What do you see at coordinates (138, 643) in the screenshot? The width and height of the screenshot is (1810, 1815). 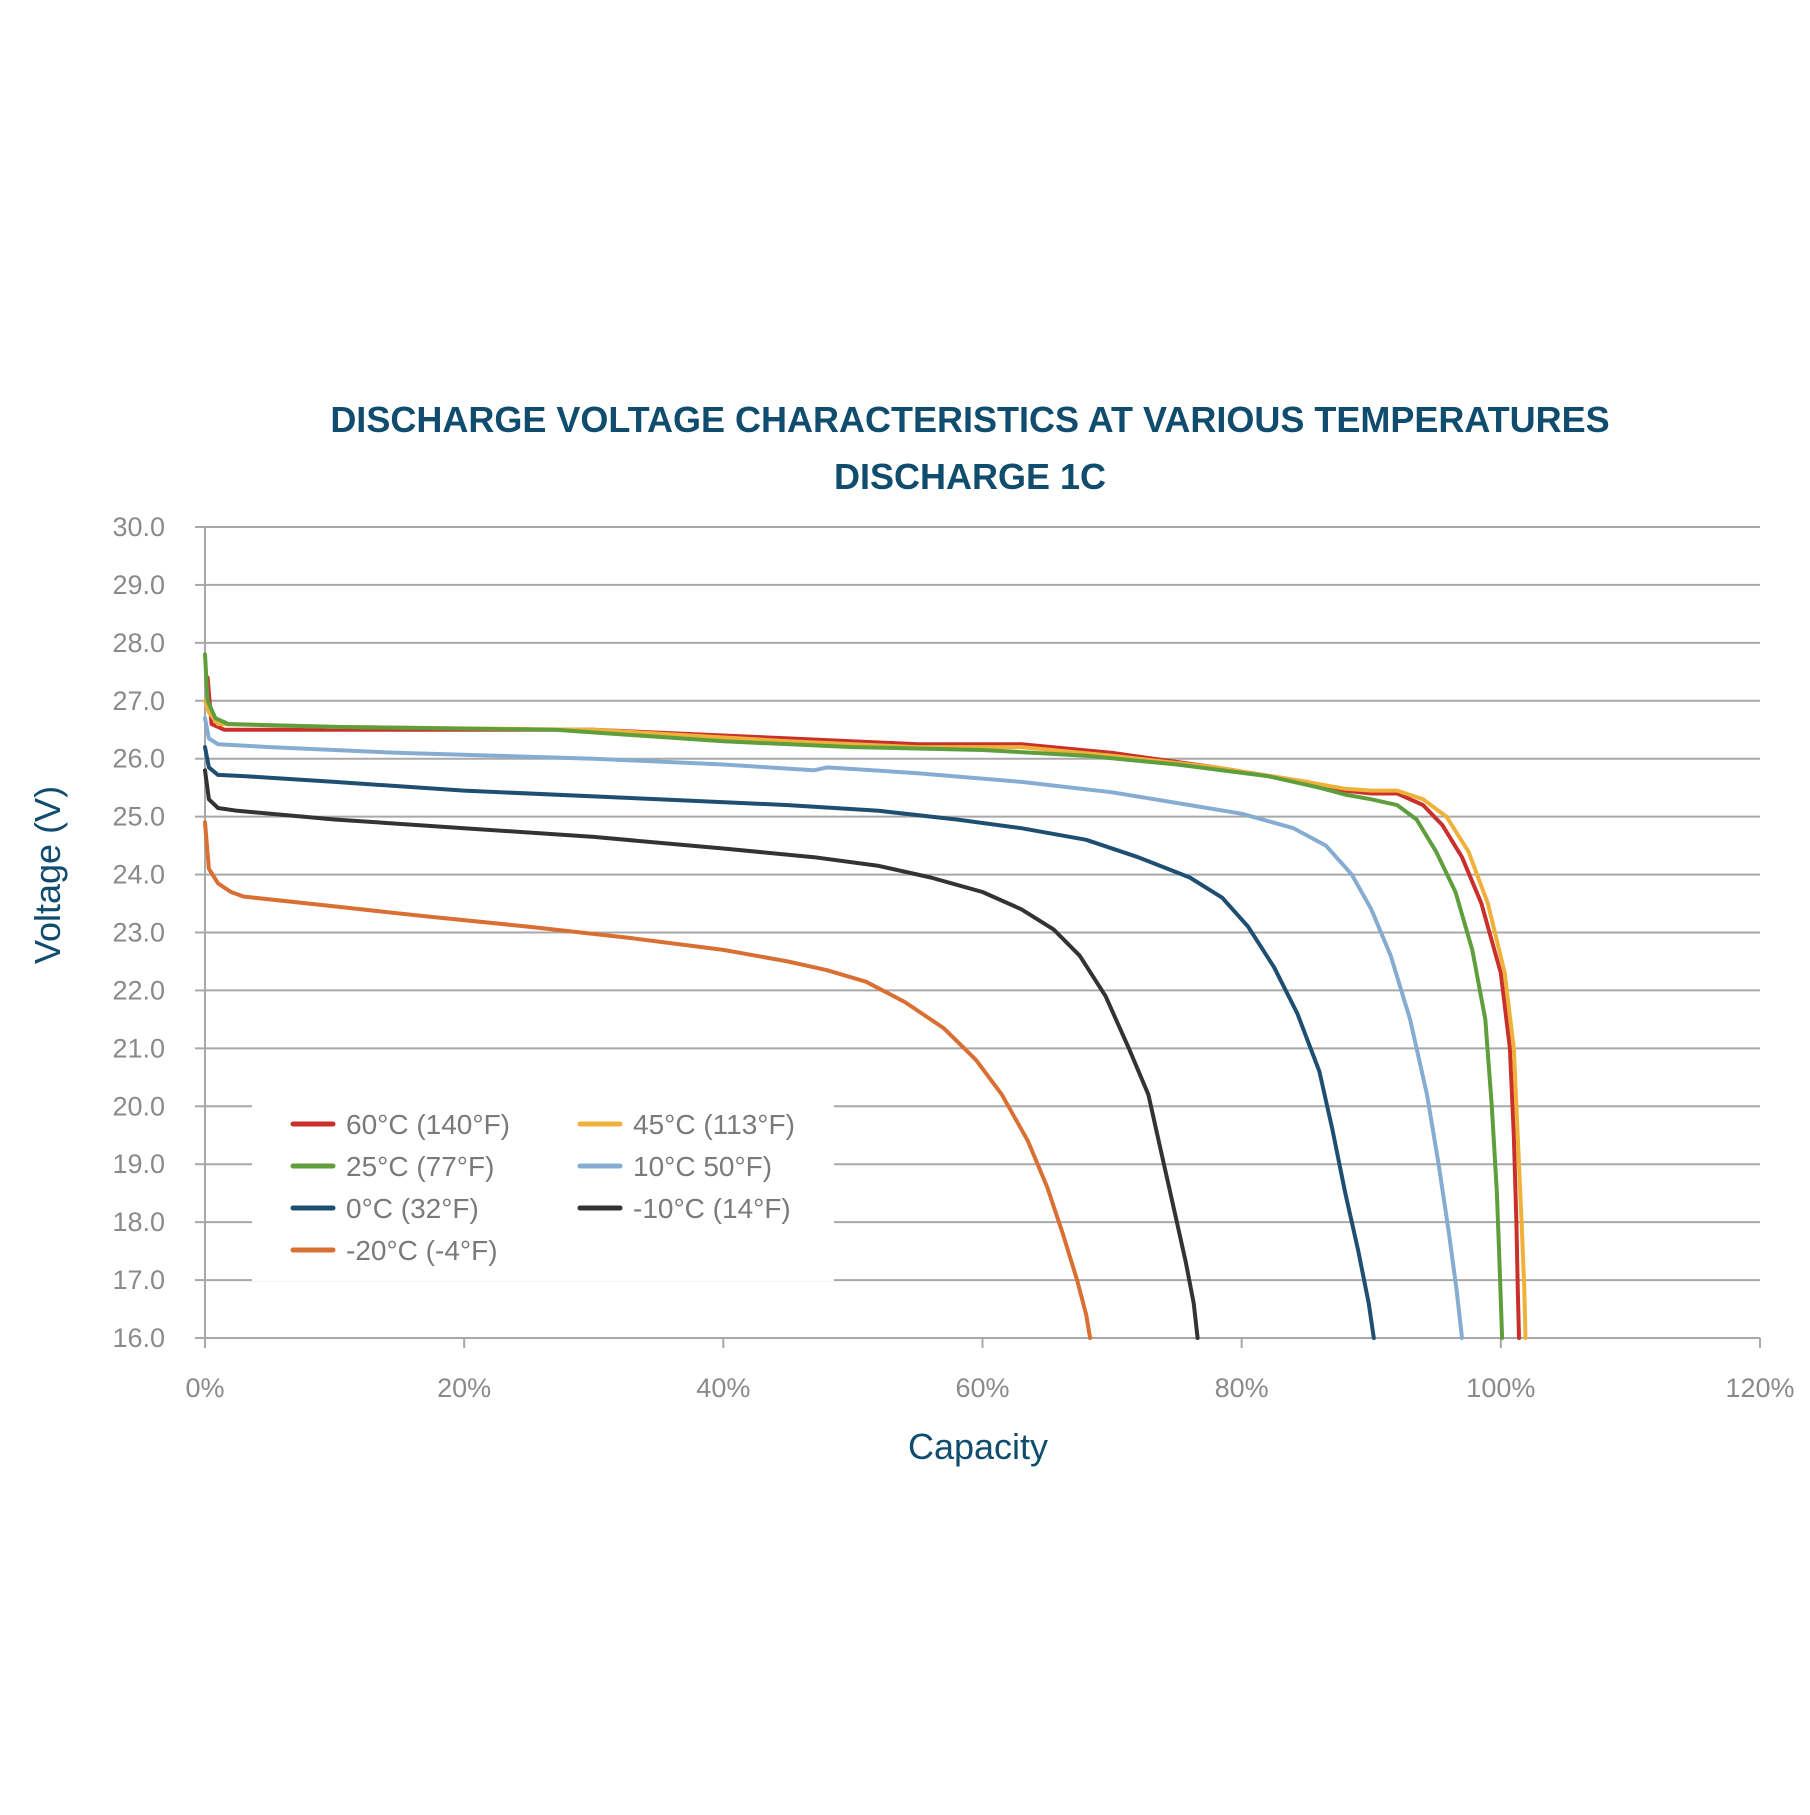 I see `y-tick-label: 28.0` at bounding box center [138, 643].